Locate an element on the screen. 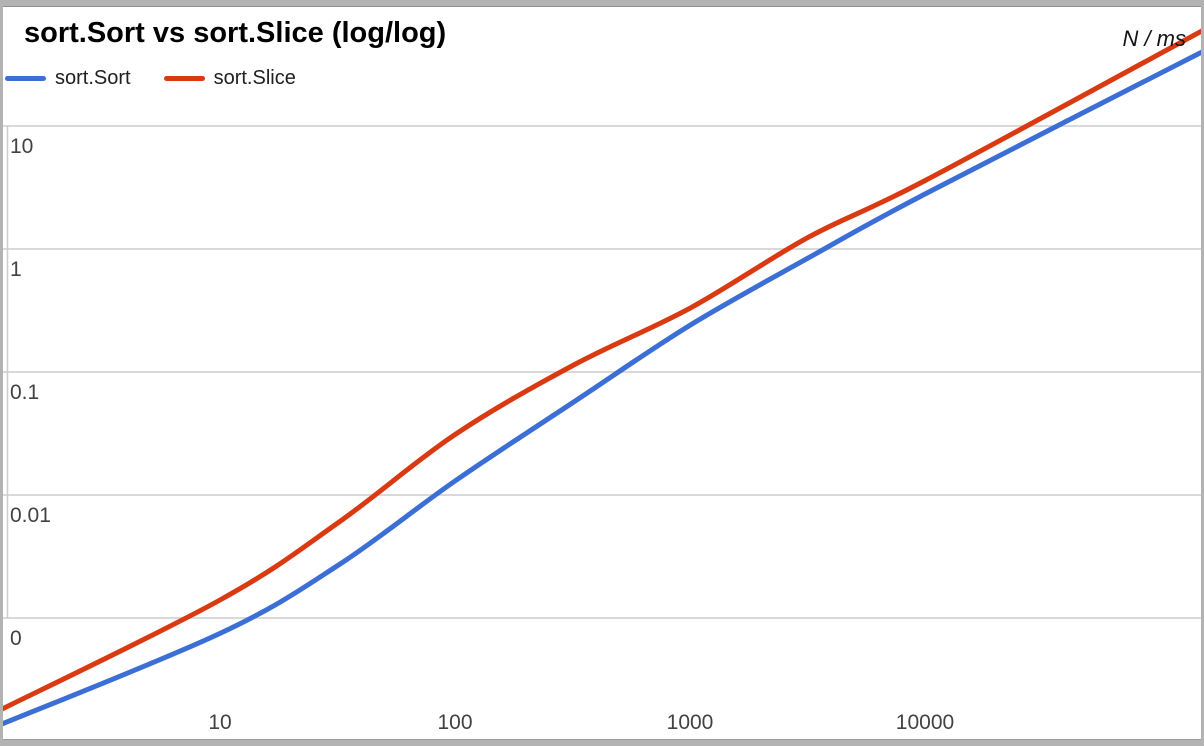 The image size is (1204, 746). legend-label: sort.Sort is located at coordinates (93, 78).